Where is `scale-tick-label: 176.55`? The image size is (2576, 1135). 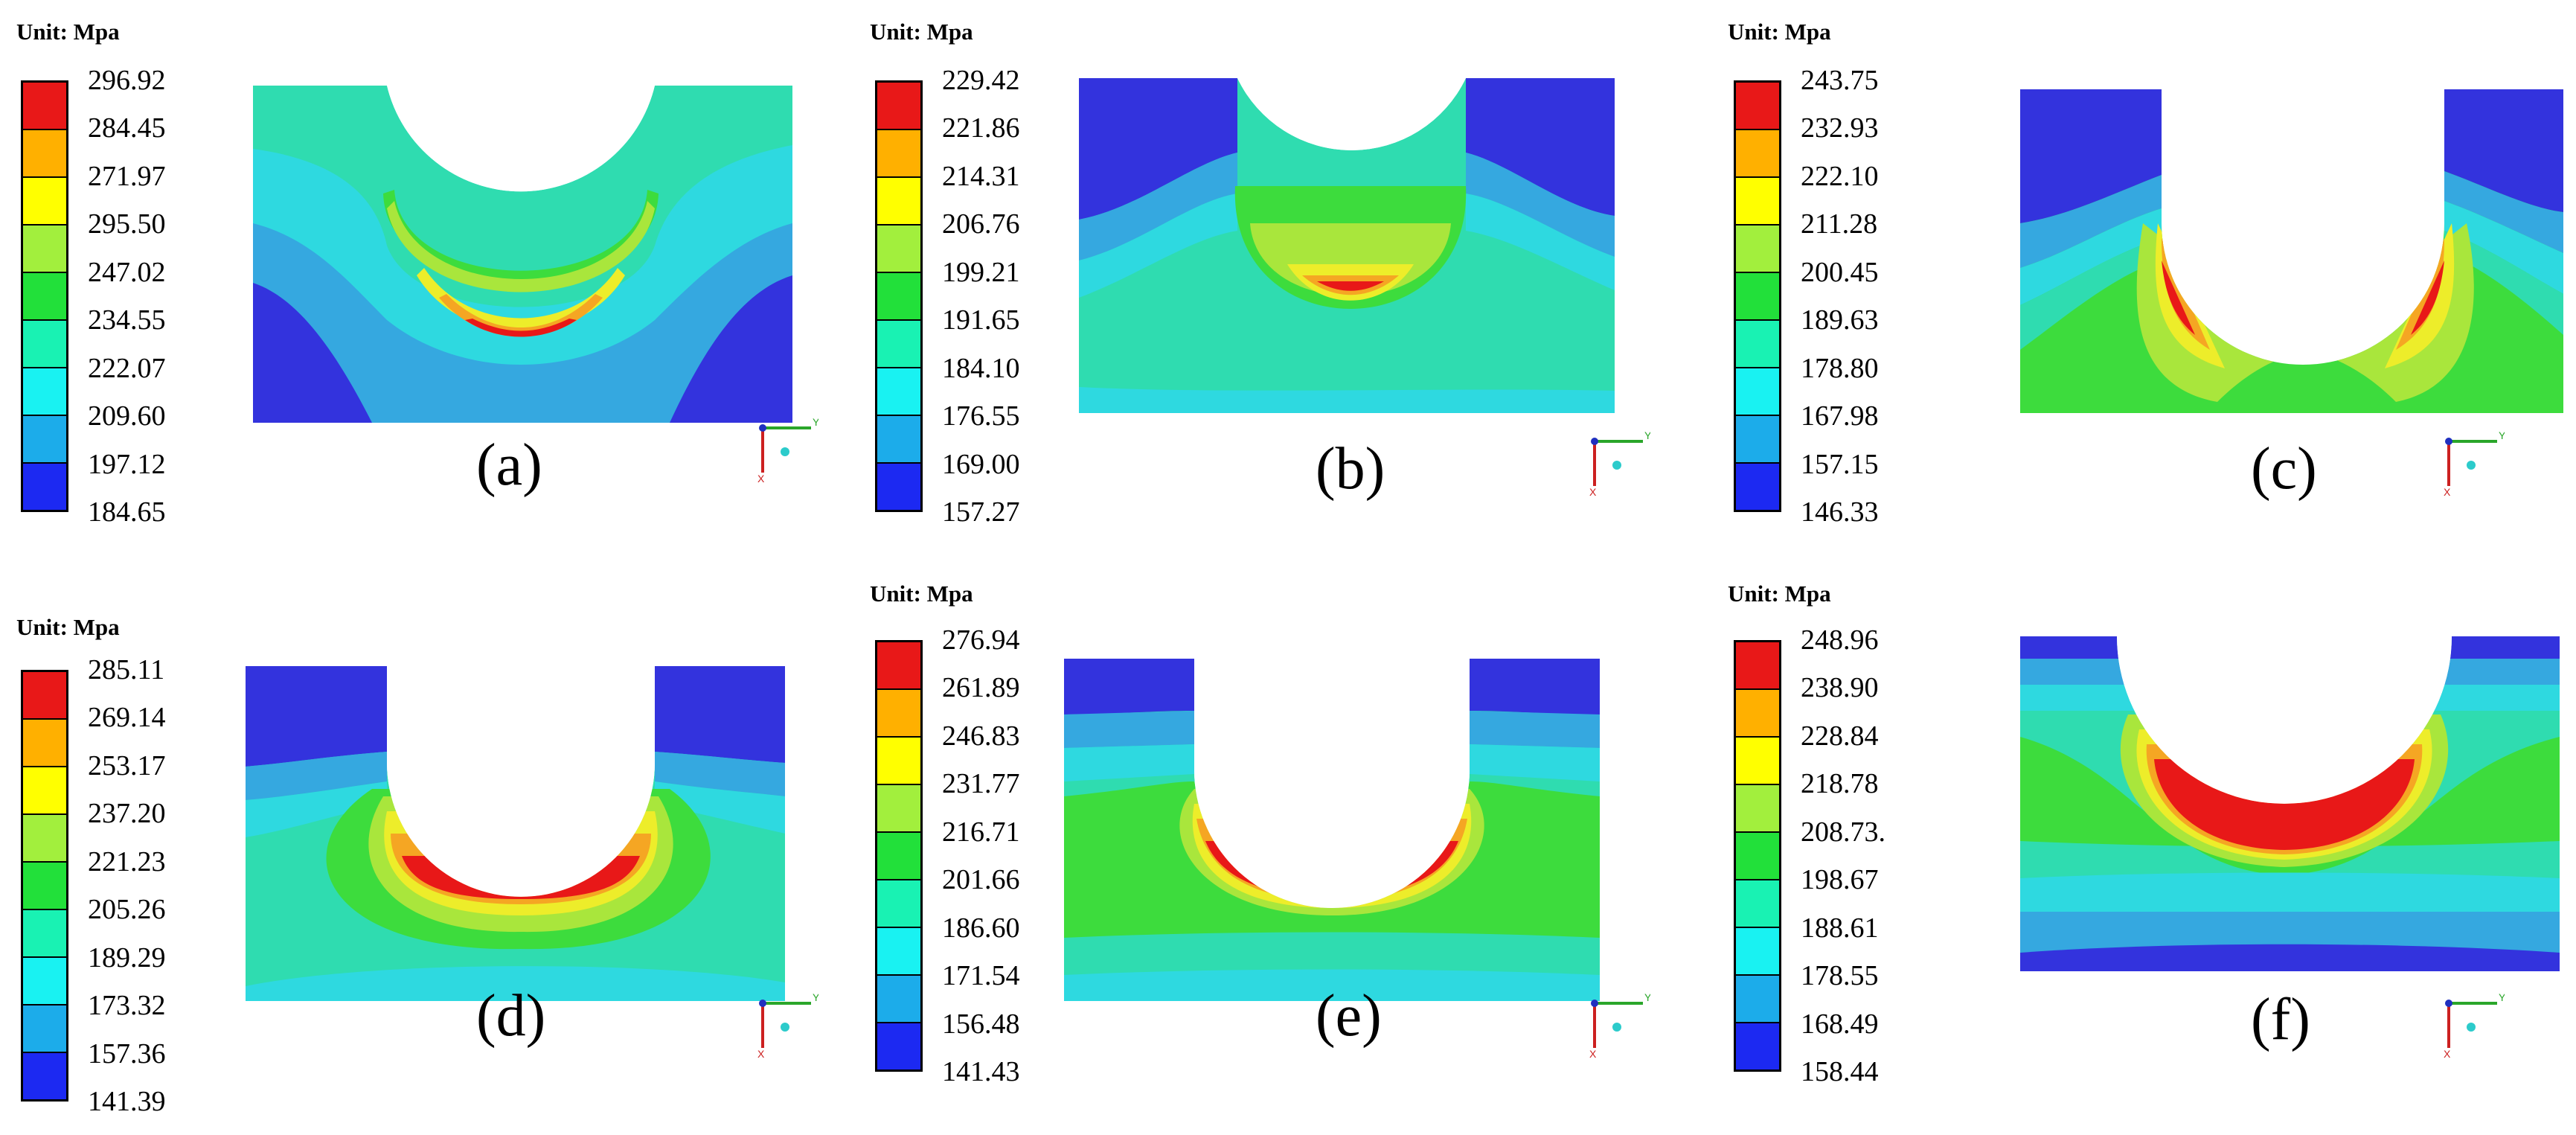 scale-tick-label: 176.55 is located at coordinates (981, 416).